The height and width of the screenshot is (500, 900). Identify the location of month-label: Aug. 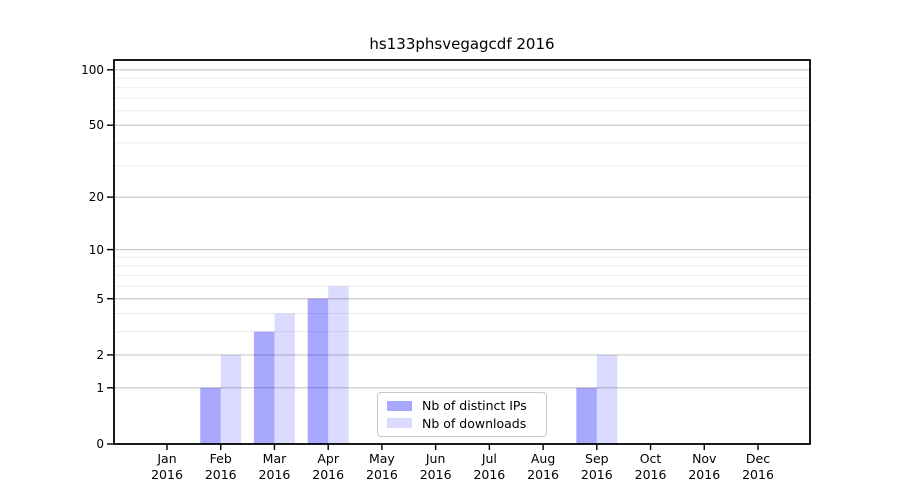
(543, 458).